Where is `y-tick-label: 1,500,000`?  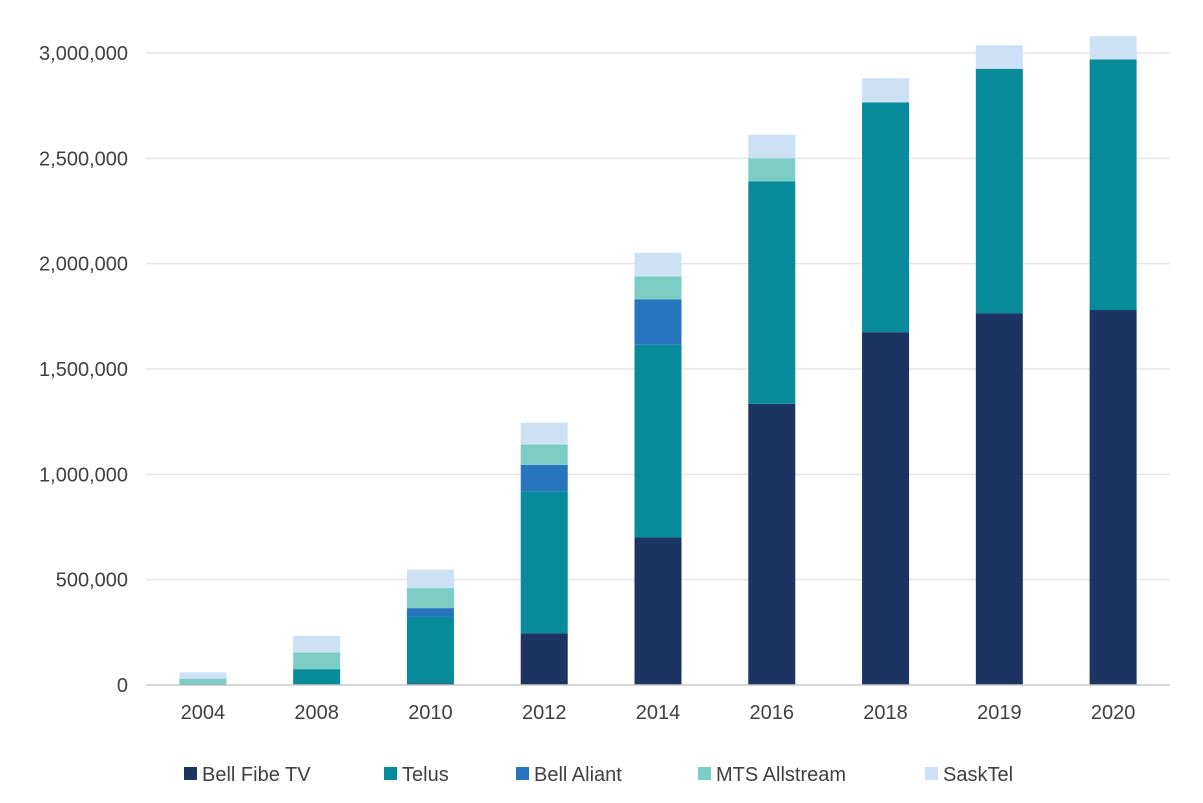 y-tick-label: 1,500,000 is located at coordinates (83, 370).